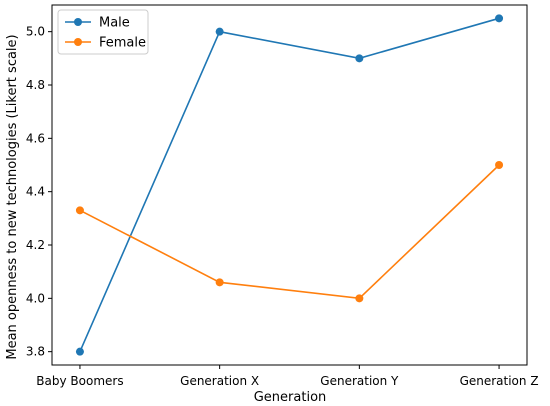 The image size is (550, 406). What do you see at coordinates (35, 192) in the screenshot?
I see `y-tick-label: 4.4` at bounding box center [35, 192].